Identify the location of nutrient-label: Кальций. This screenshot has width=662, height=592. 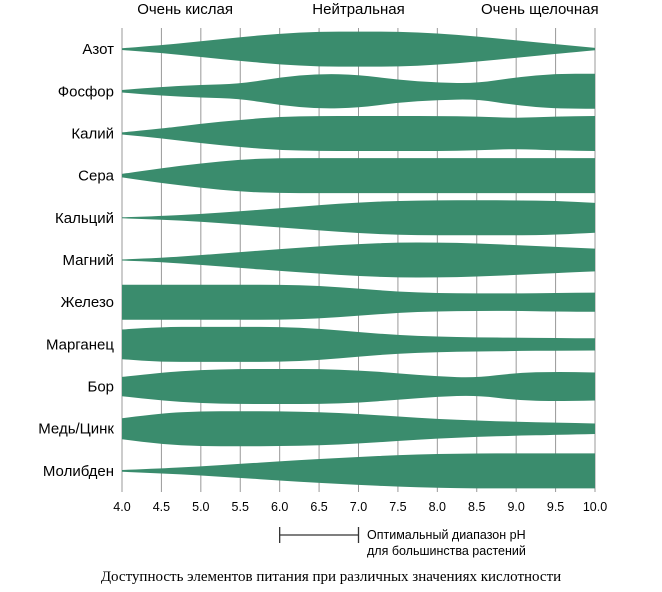
(84, 218).